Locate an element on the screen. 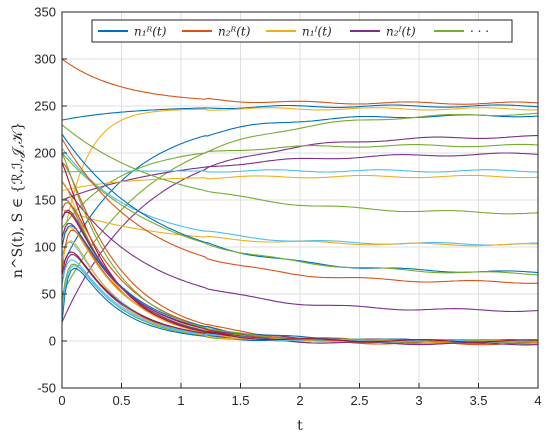 The image size is (550, 438). x-tick-label: 2 is located at coordinates (299, 400).